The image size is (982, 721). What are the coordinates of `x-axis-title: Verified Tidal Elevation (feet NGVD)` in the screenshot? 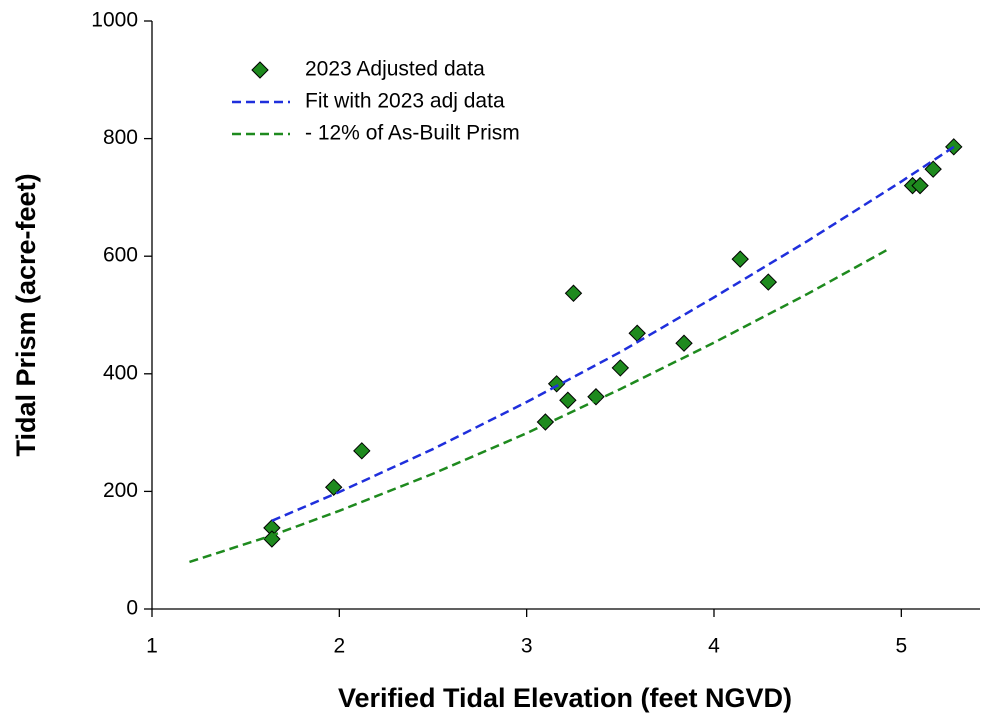 It's located at (565, 698).